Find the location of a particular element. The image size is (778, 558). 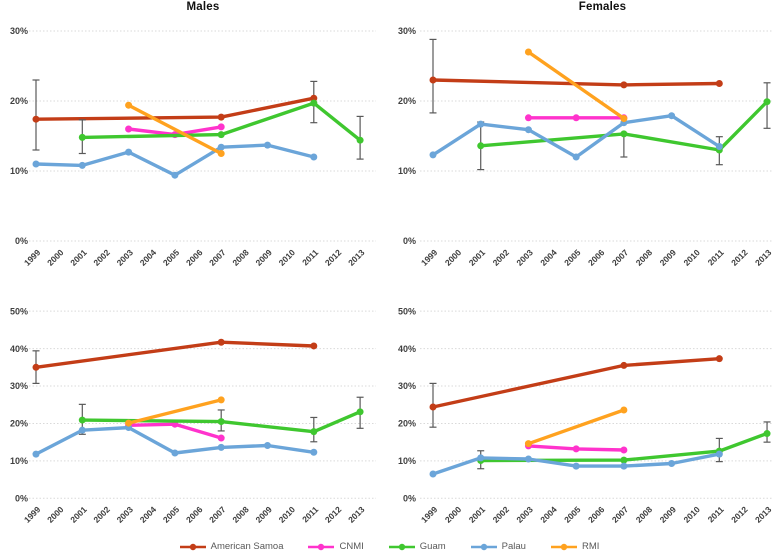

series-line-palau is located at coordinates (175, 160).